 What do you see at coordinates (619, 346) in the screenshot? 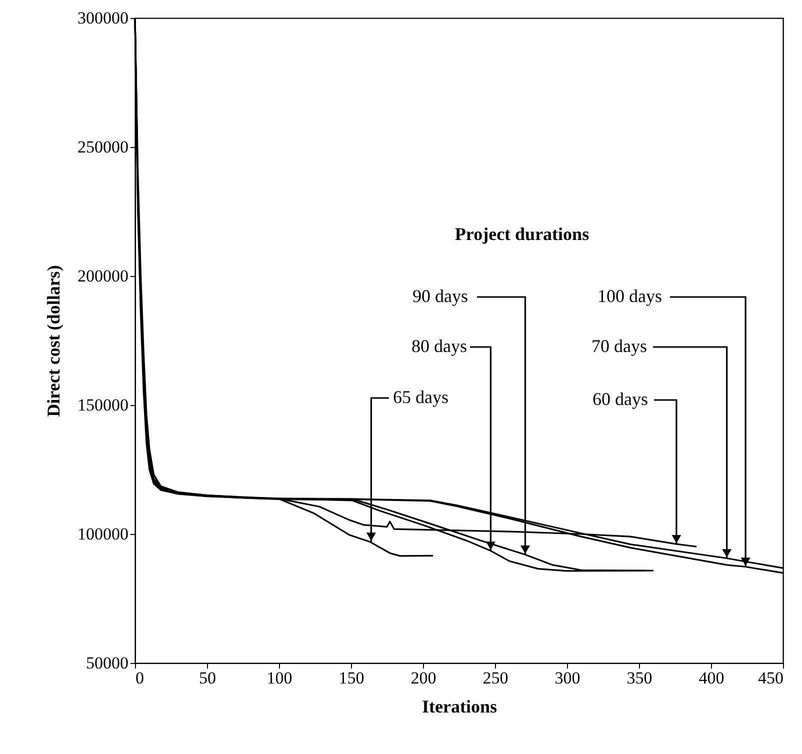
I see `annotation: 70 days` at bounding box center [619, 346].